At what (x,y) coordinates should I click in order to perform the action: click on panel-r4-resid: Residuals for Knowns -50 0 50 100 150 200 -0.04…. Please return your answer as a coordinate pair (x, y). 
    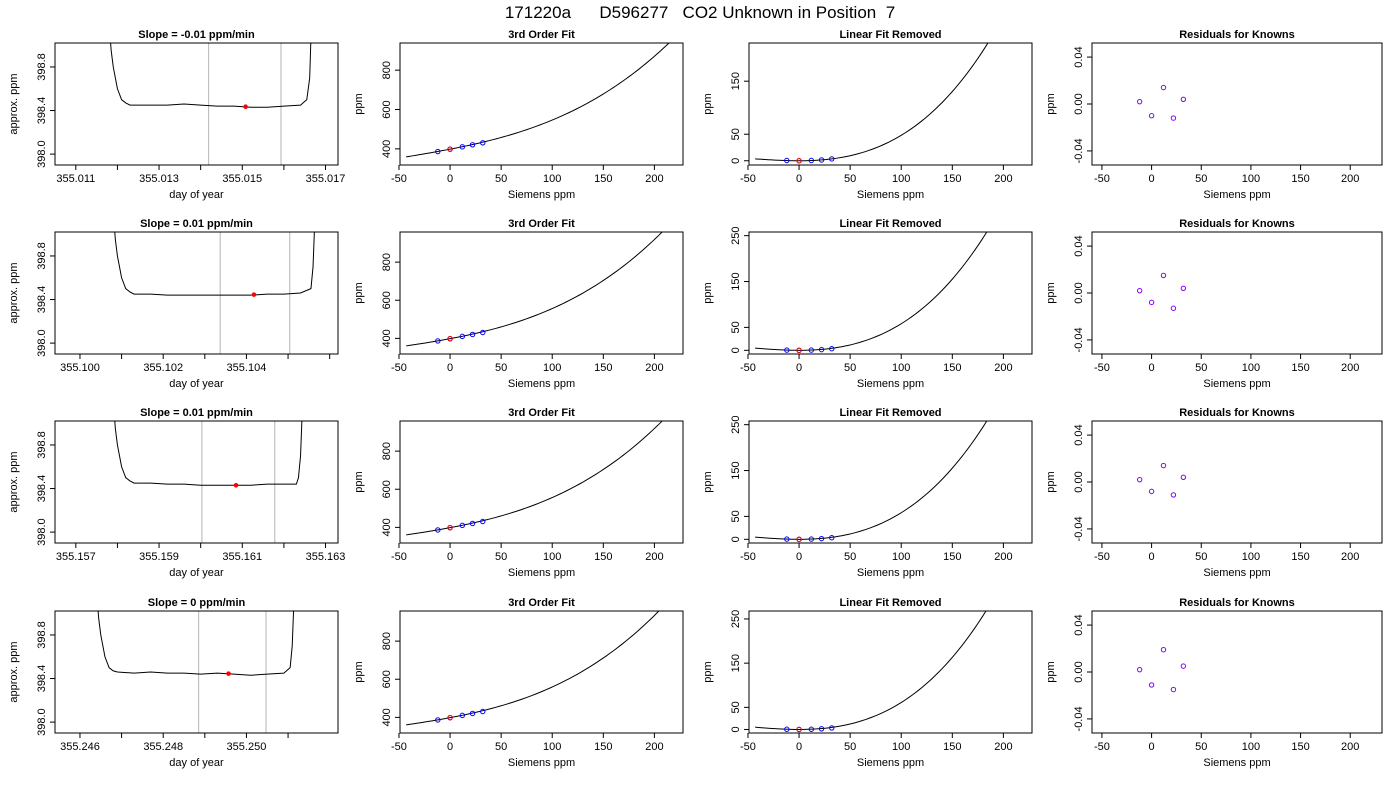
    Looking at the image, I should click on (1214, 683).